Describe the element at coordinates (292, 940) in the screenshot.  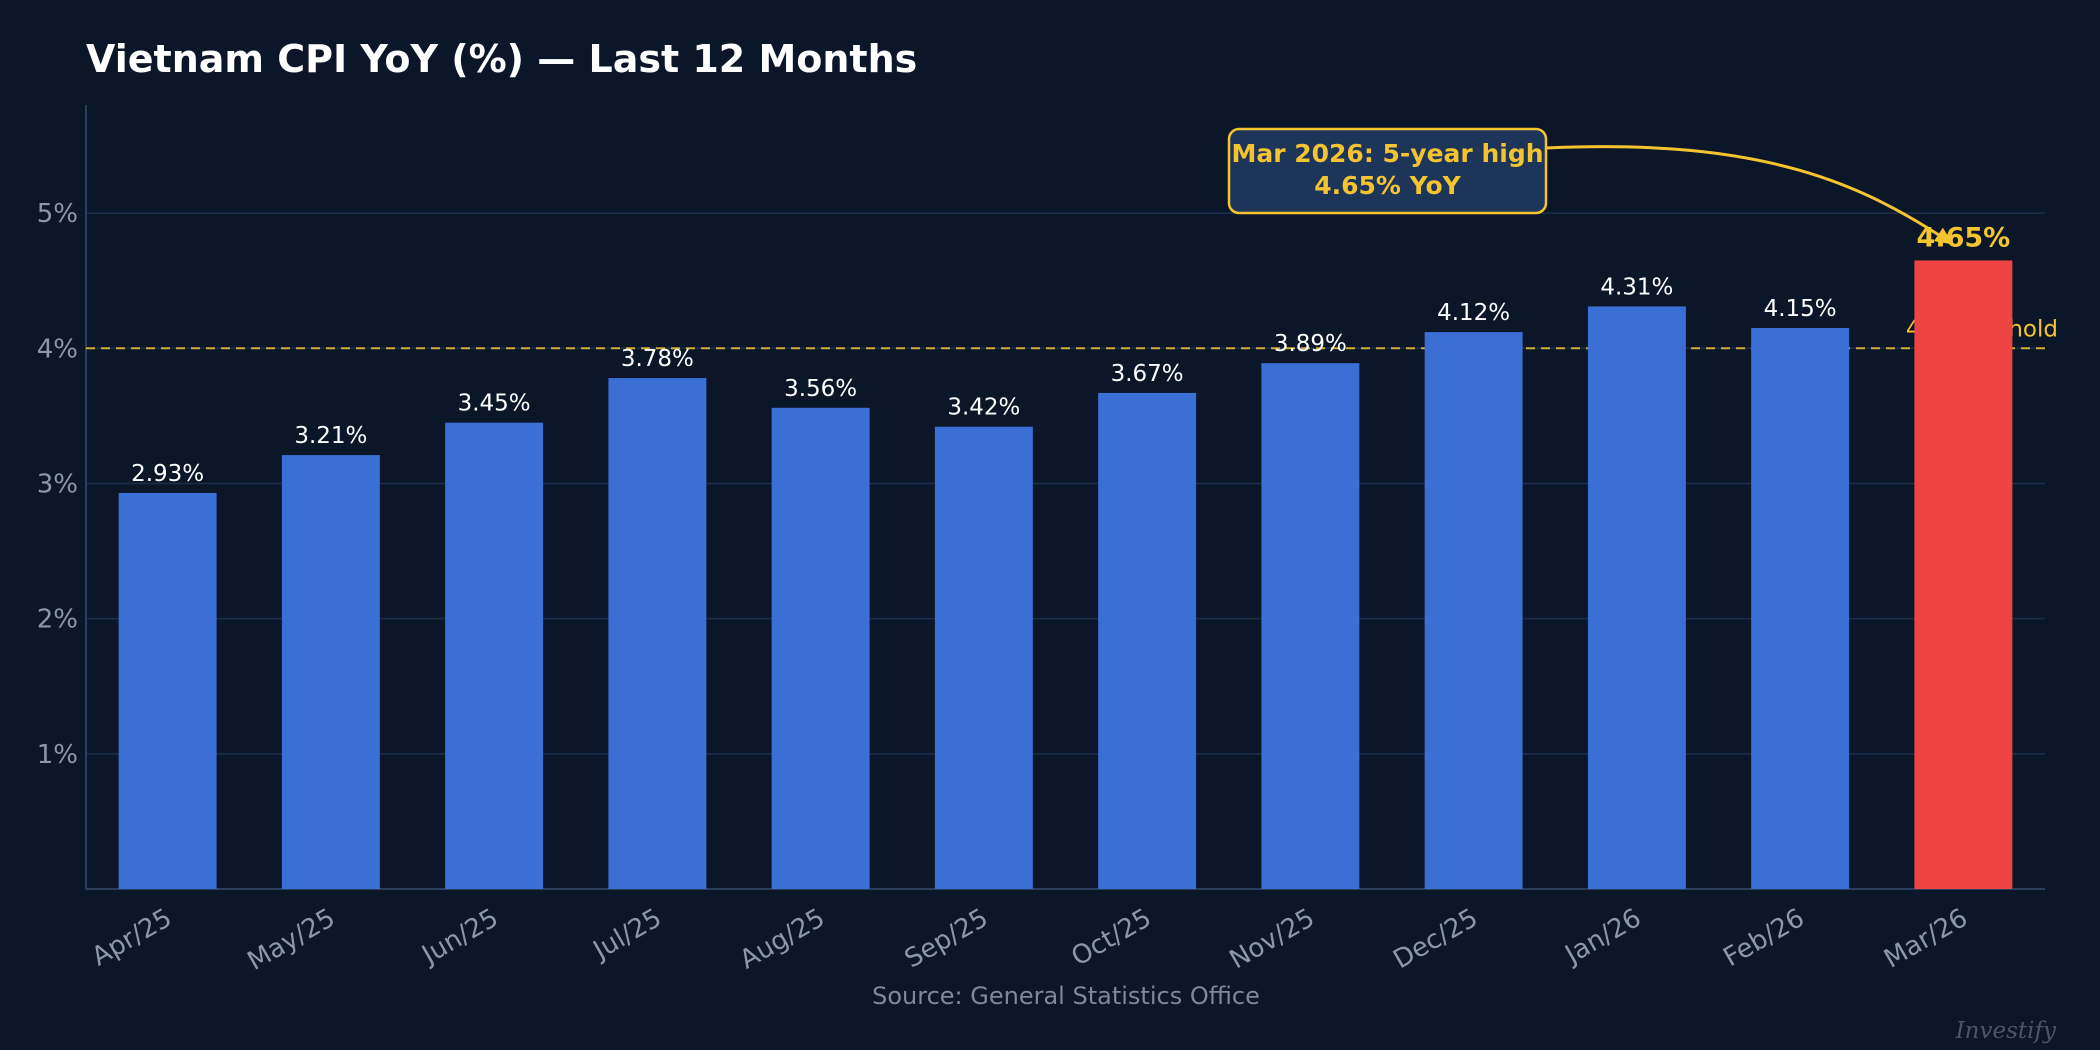
I see `x-tick-label: May/25` at that location.